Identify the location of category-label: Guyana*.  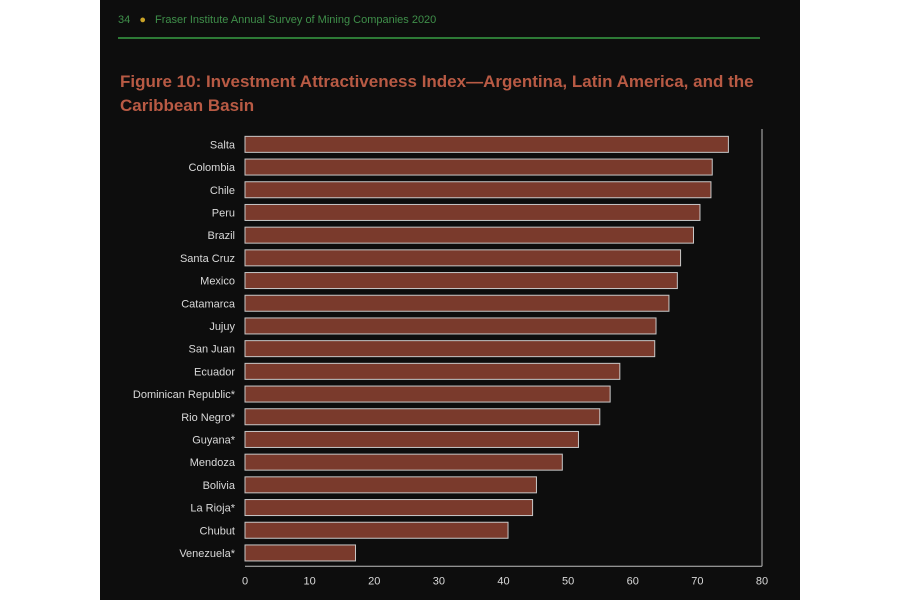
(214, 440).